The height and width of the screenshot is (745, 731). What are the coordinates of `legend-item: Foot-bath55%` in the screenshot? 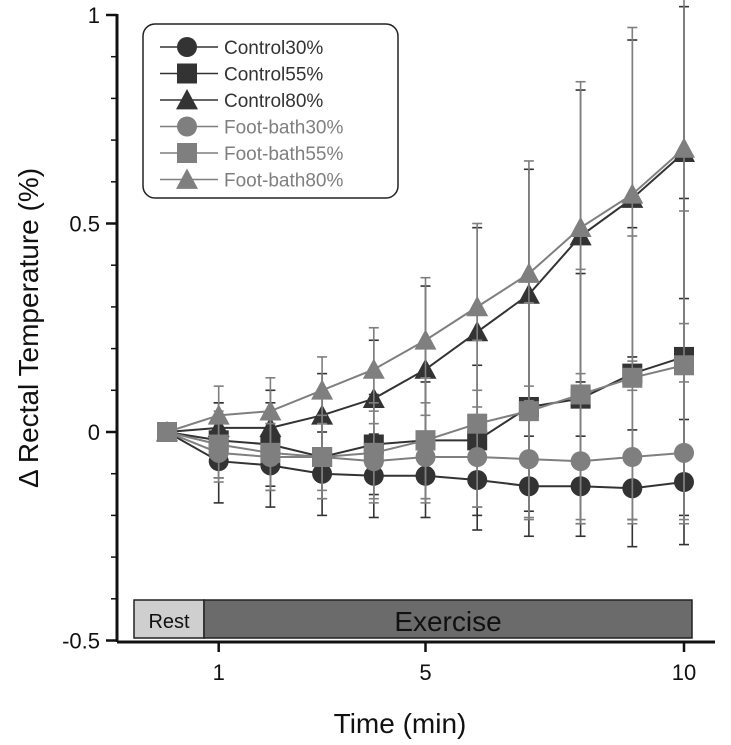 It's located at (251, 154).